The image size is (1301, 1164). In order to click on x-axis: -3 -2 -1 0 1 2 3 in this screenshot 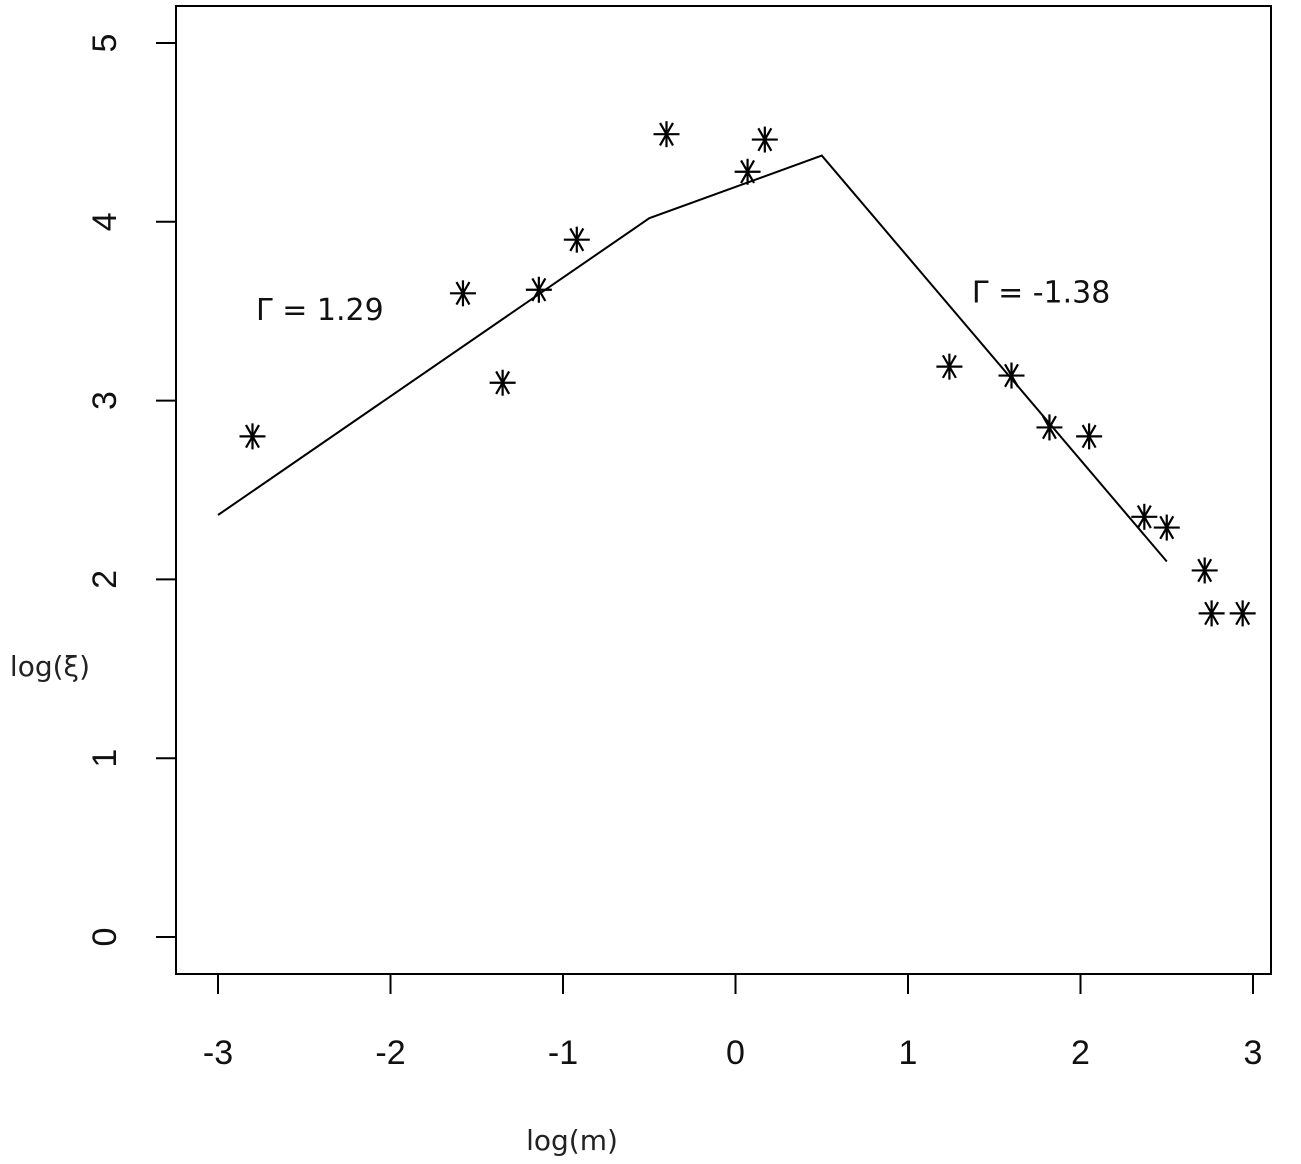, I will do `click(733, 1023)`.